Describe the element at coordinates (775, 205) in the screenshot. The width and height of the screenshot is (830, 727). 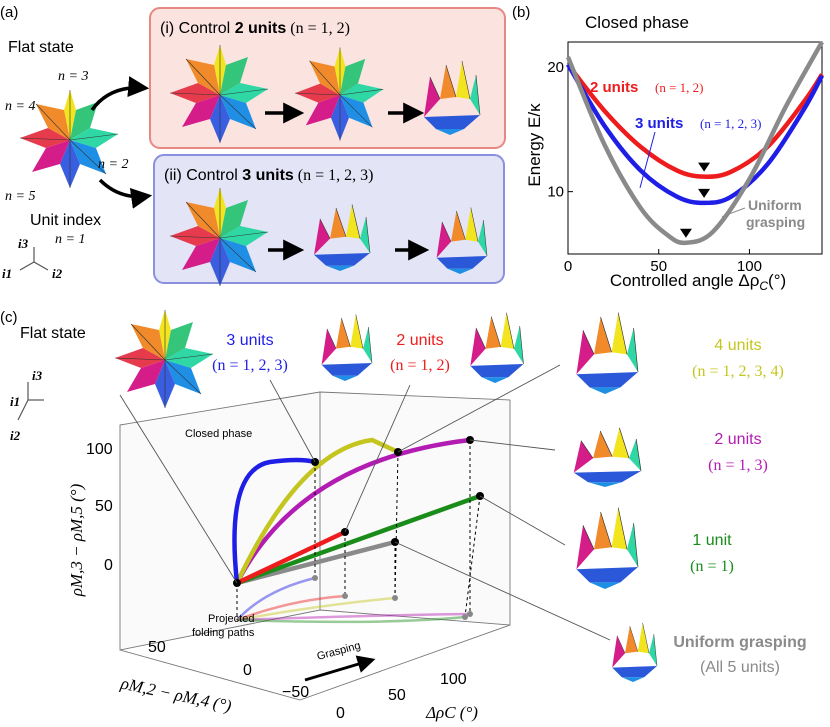
I see `legend-b-uniform: Uniform` at that location.